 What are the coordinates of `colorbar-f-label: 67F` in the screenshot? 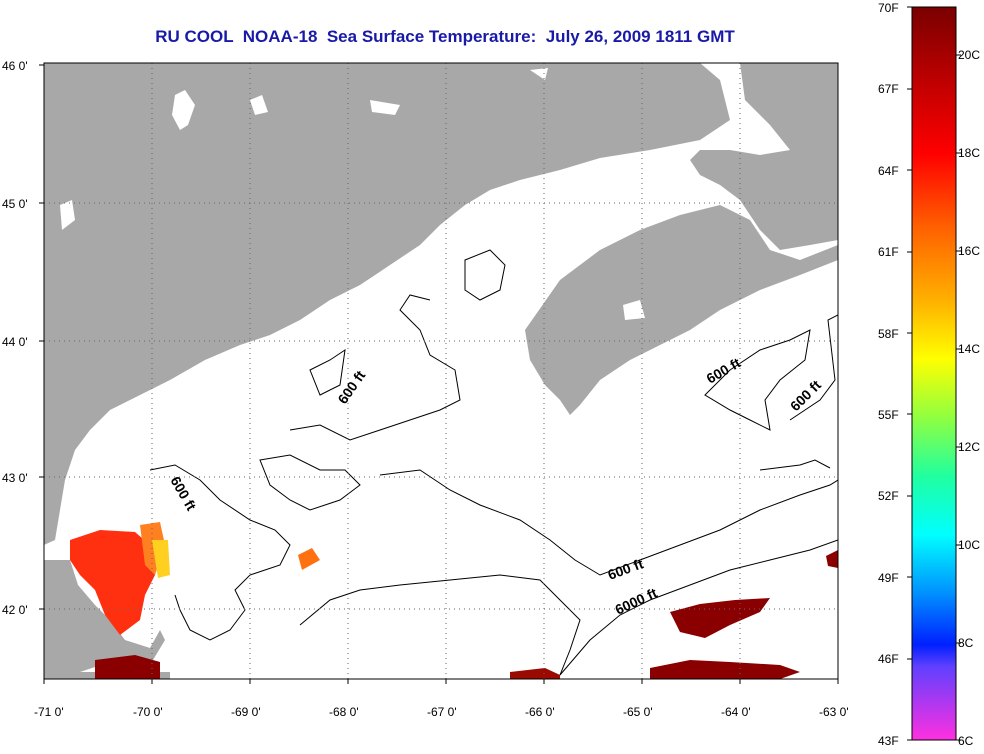 It's located at (888, 89).